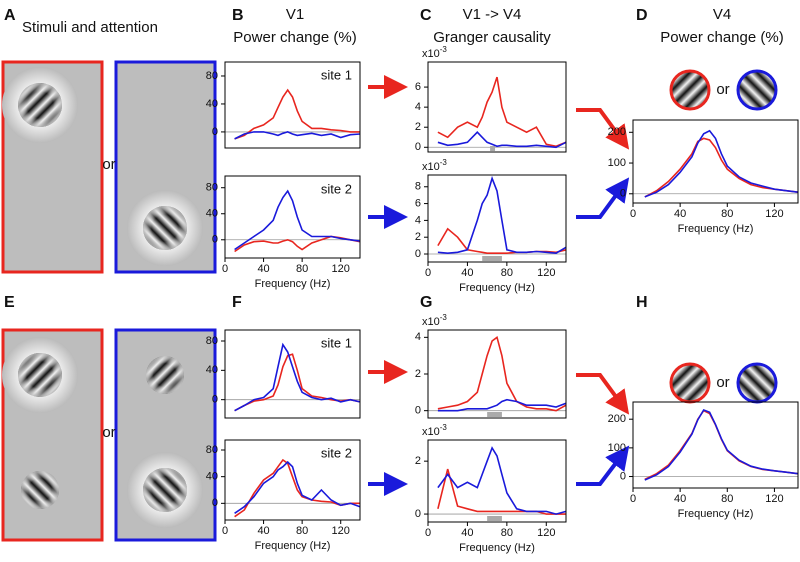 The height and width of the screenshot is (562, 800). What do you see at coordinates (238, 15) in the screenshot?
I see `panel-label: B` at bounding box center [238, 15].